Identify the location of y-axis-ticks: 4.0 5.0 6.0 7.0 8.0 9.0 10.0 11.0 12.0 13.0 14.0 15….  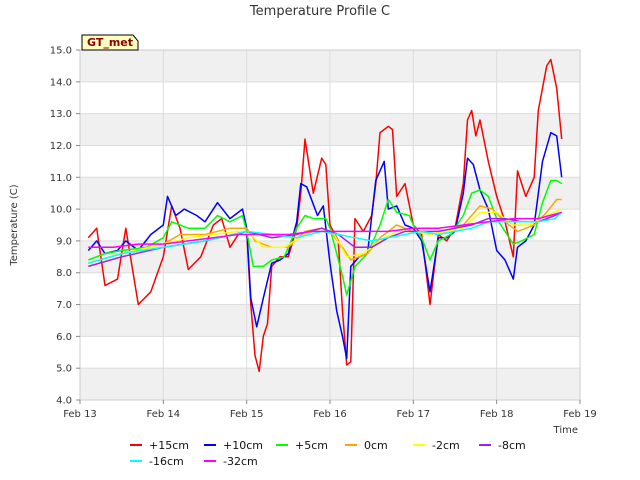
(65, 226).